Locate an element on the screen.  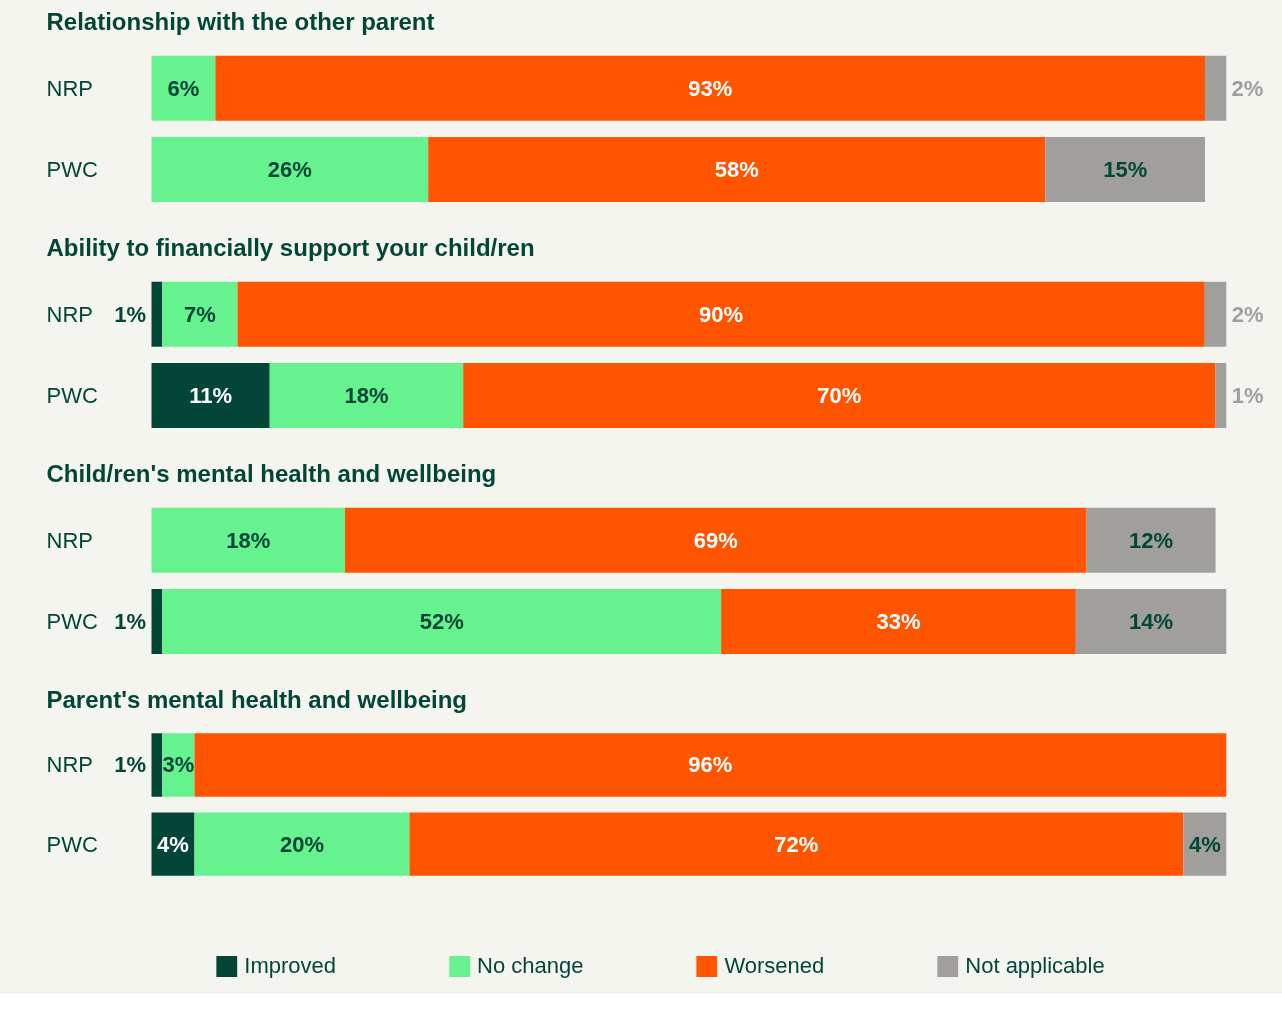
data-label: 52% is located at coordinates (441, 622).